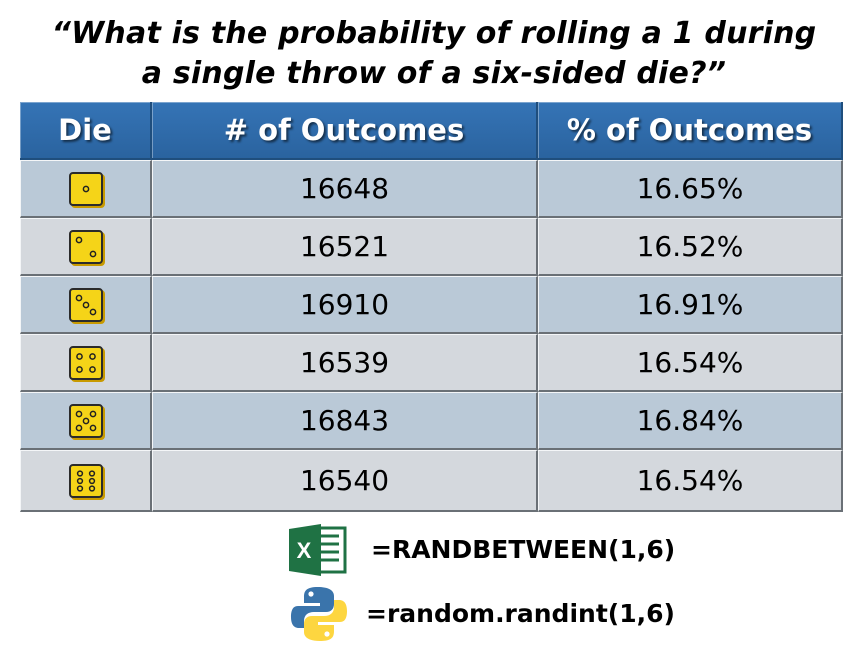 The image size is (868, 653). What do you see at coordinates (319, 614) in the screenshot?
I see `python-logo-icon` at bounding box center [319, 614].